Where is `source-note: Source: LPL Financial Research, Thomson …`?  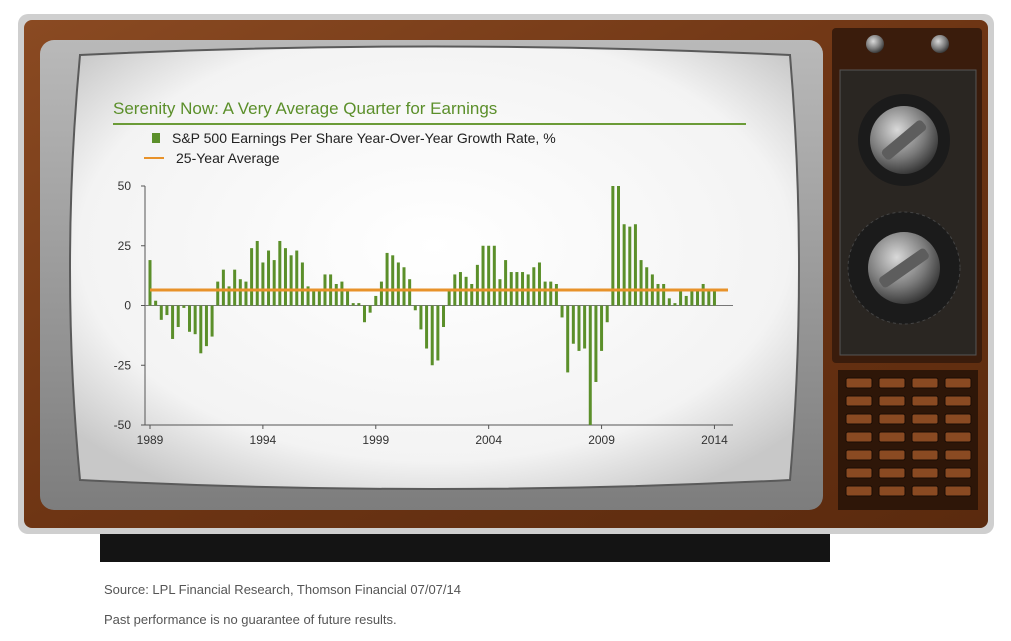 source-note: Source: LPL Financial Research, Thomson … is located at coordinates (282, 589).